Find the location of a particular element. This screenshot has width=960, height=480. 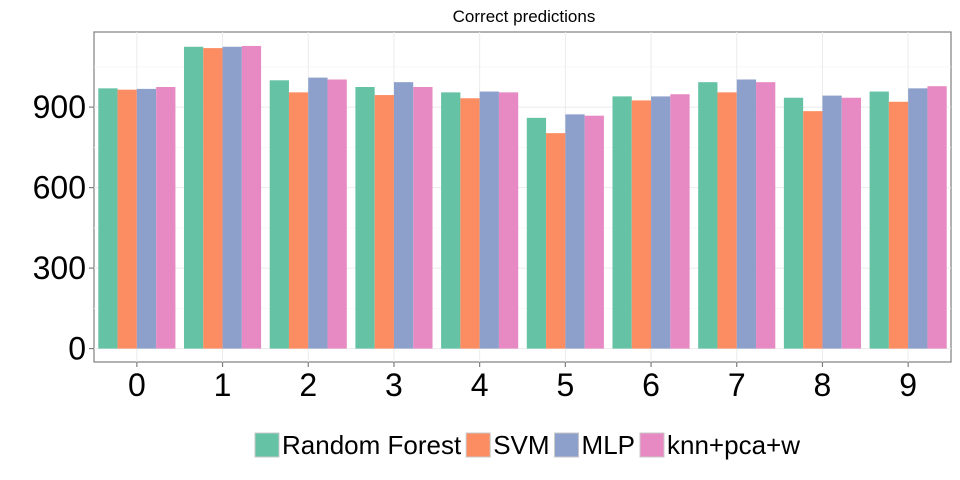

legend-label: Random Forest is located at coordinates (372, 445).